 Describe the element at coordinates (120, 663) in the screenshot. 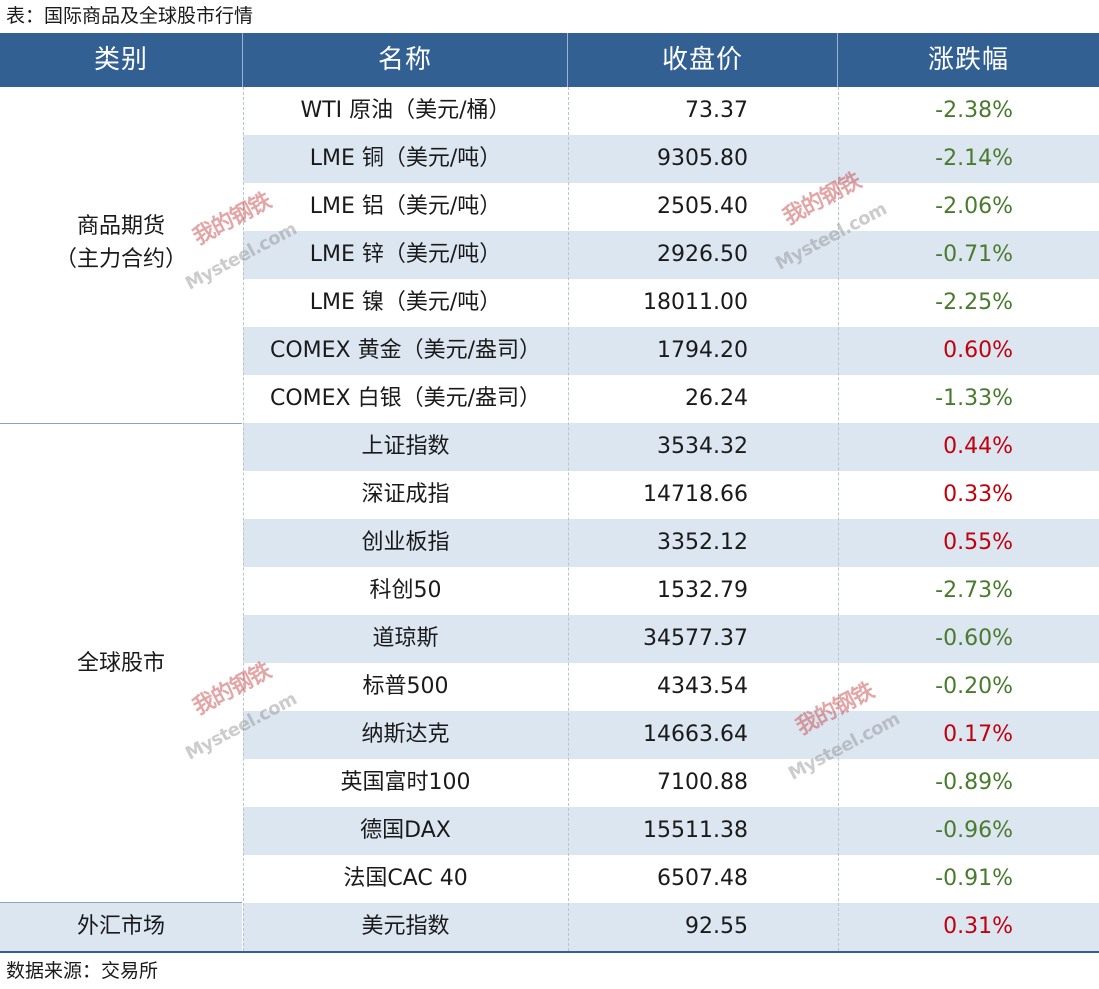

I see `category-stocks: 全球股市` at that location.